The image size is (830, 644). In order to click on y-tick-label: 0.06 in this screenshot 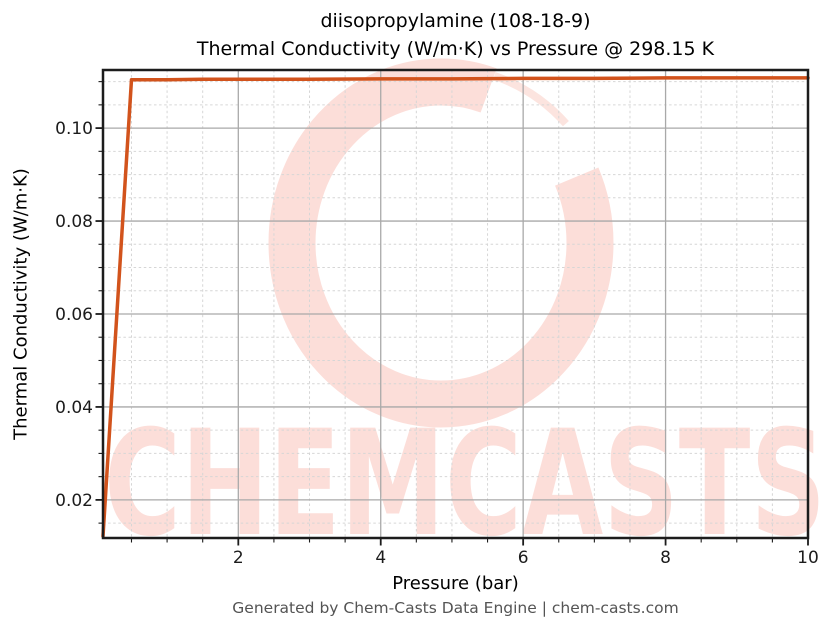, I will do `click(74, 315)`.